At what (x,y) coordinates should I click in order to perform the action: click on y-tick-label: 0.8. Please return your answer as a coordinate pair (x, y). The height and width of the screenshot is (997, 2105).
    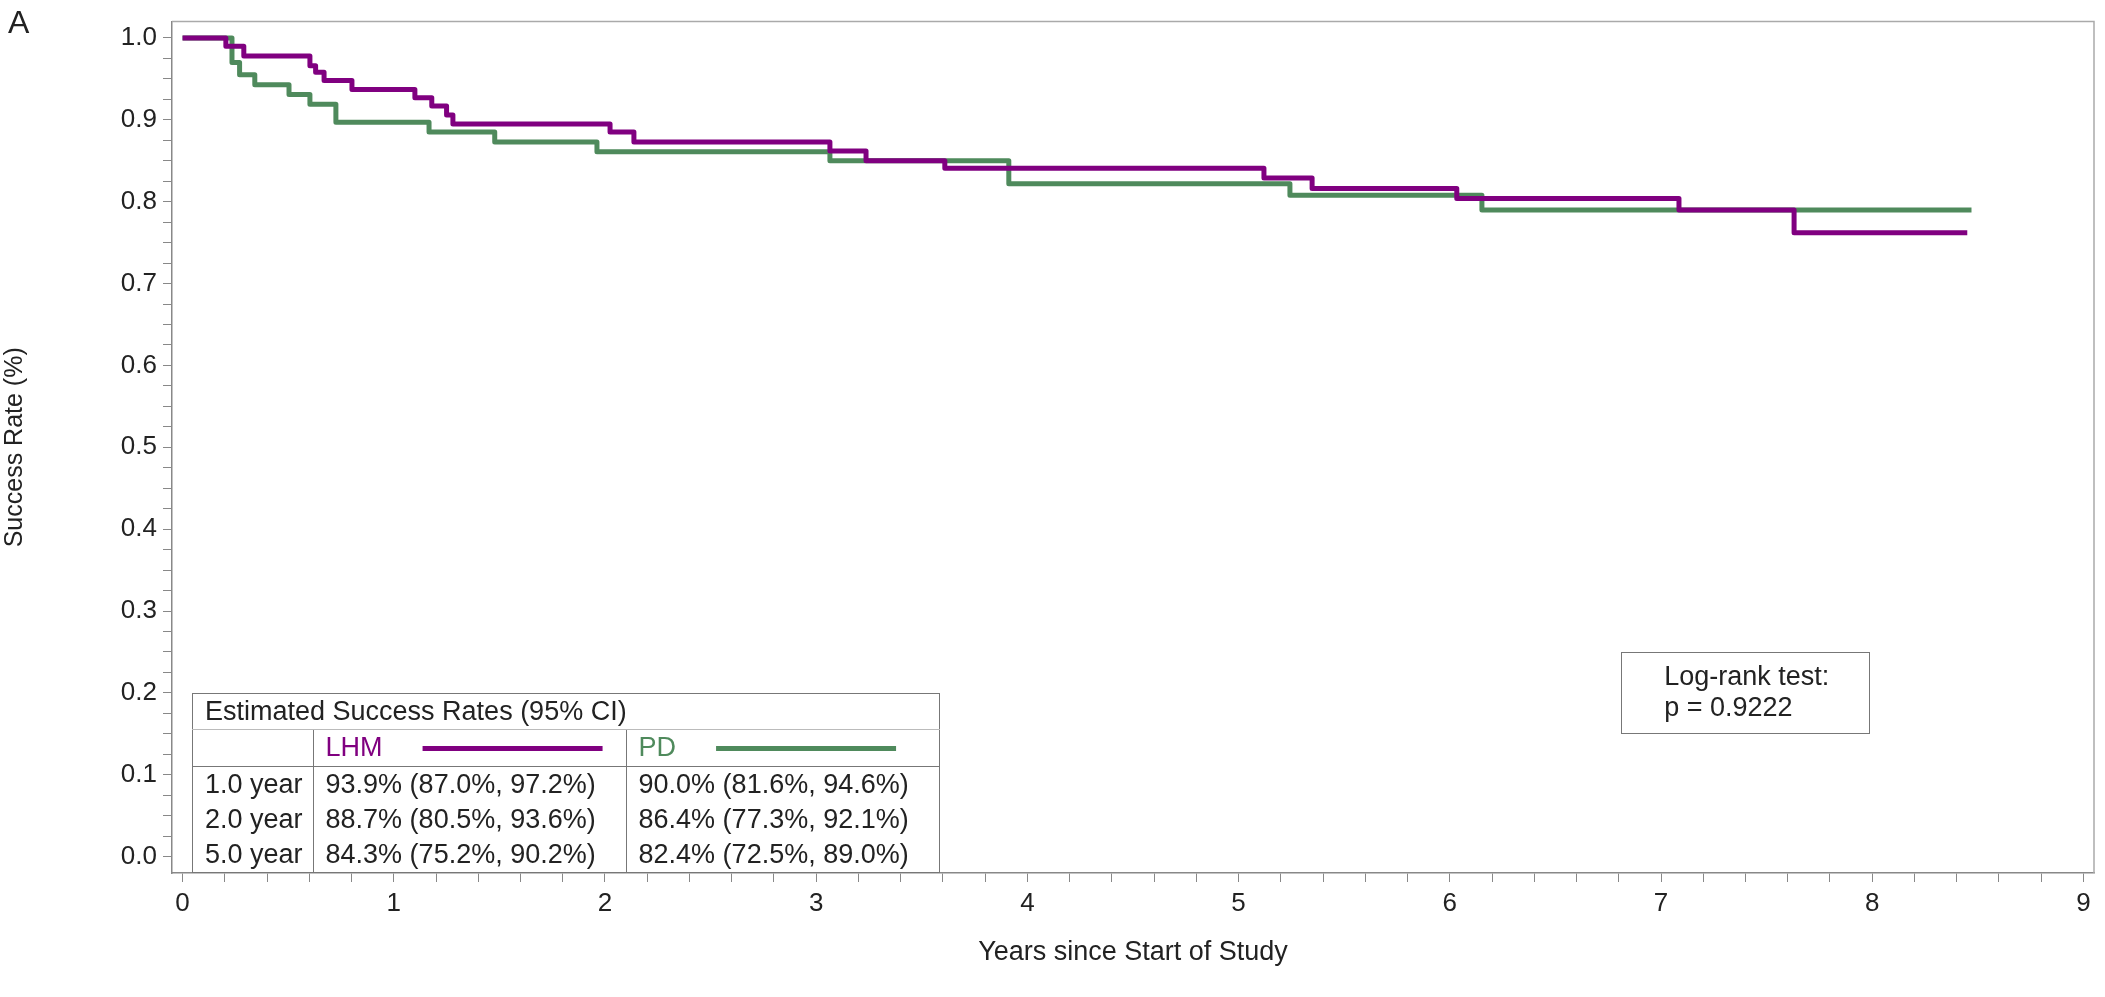
    Looking at the image, I should click on (138, 199).